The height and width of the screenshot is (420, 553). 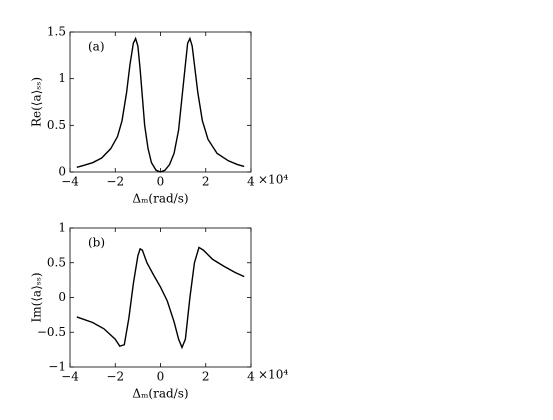 What do you see at coordinates (57, 367) in the screenshot?
I see `y-tick-label: −1` at bounding box center [57, 367].